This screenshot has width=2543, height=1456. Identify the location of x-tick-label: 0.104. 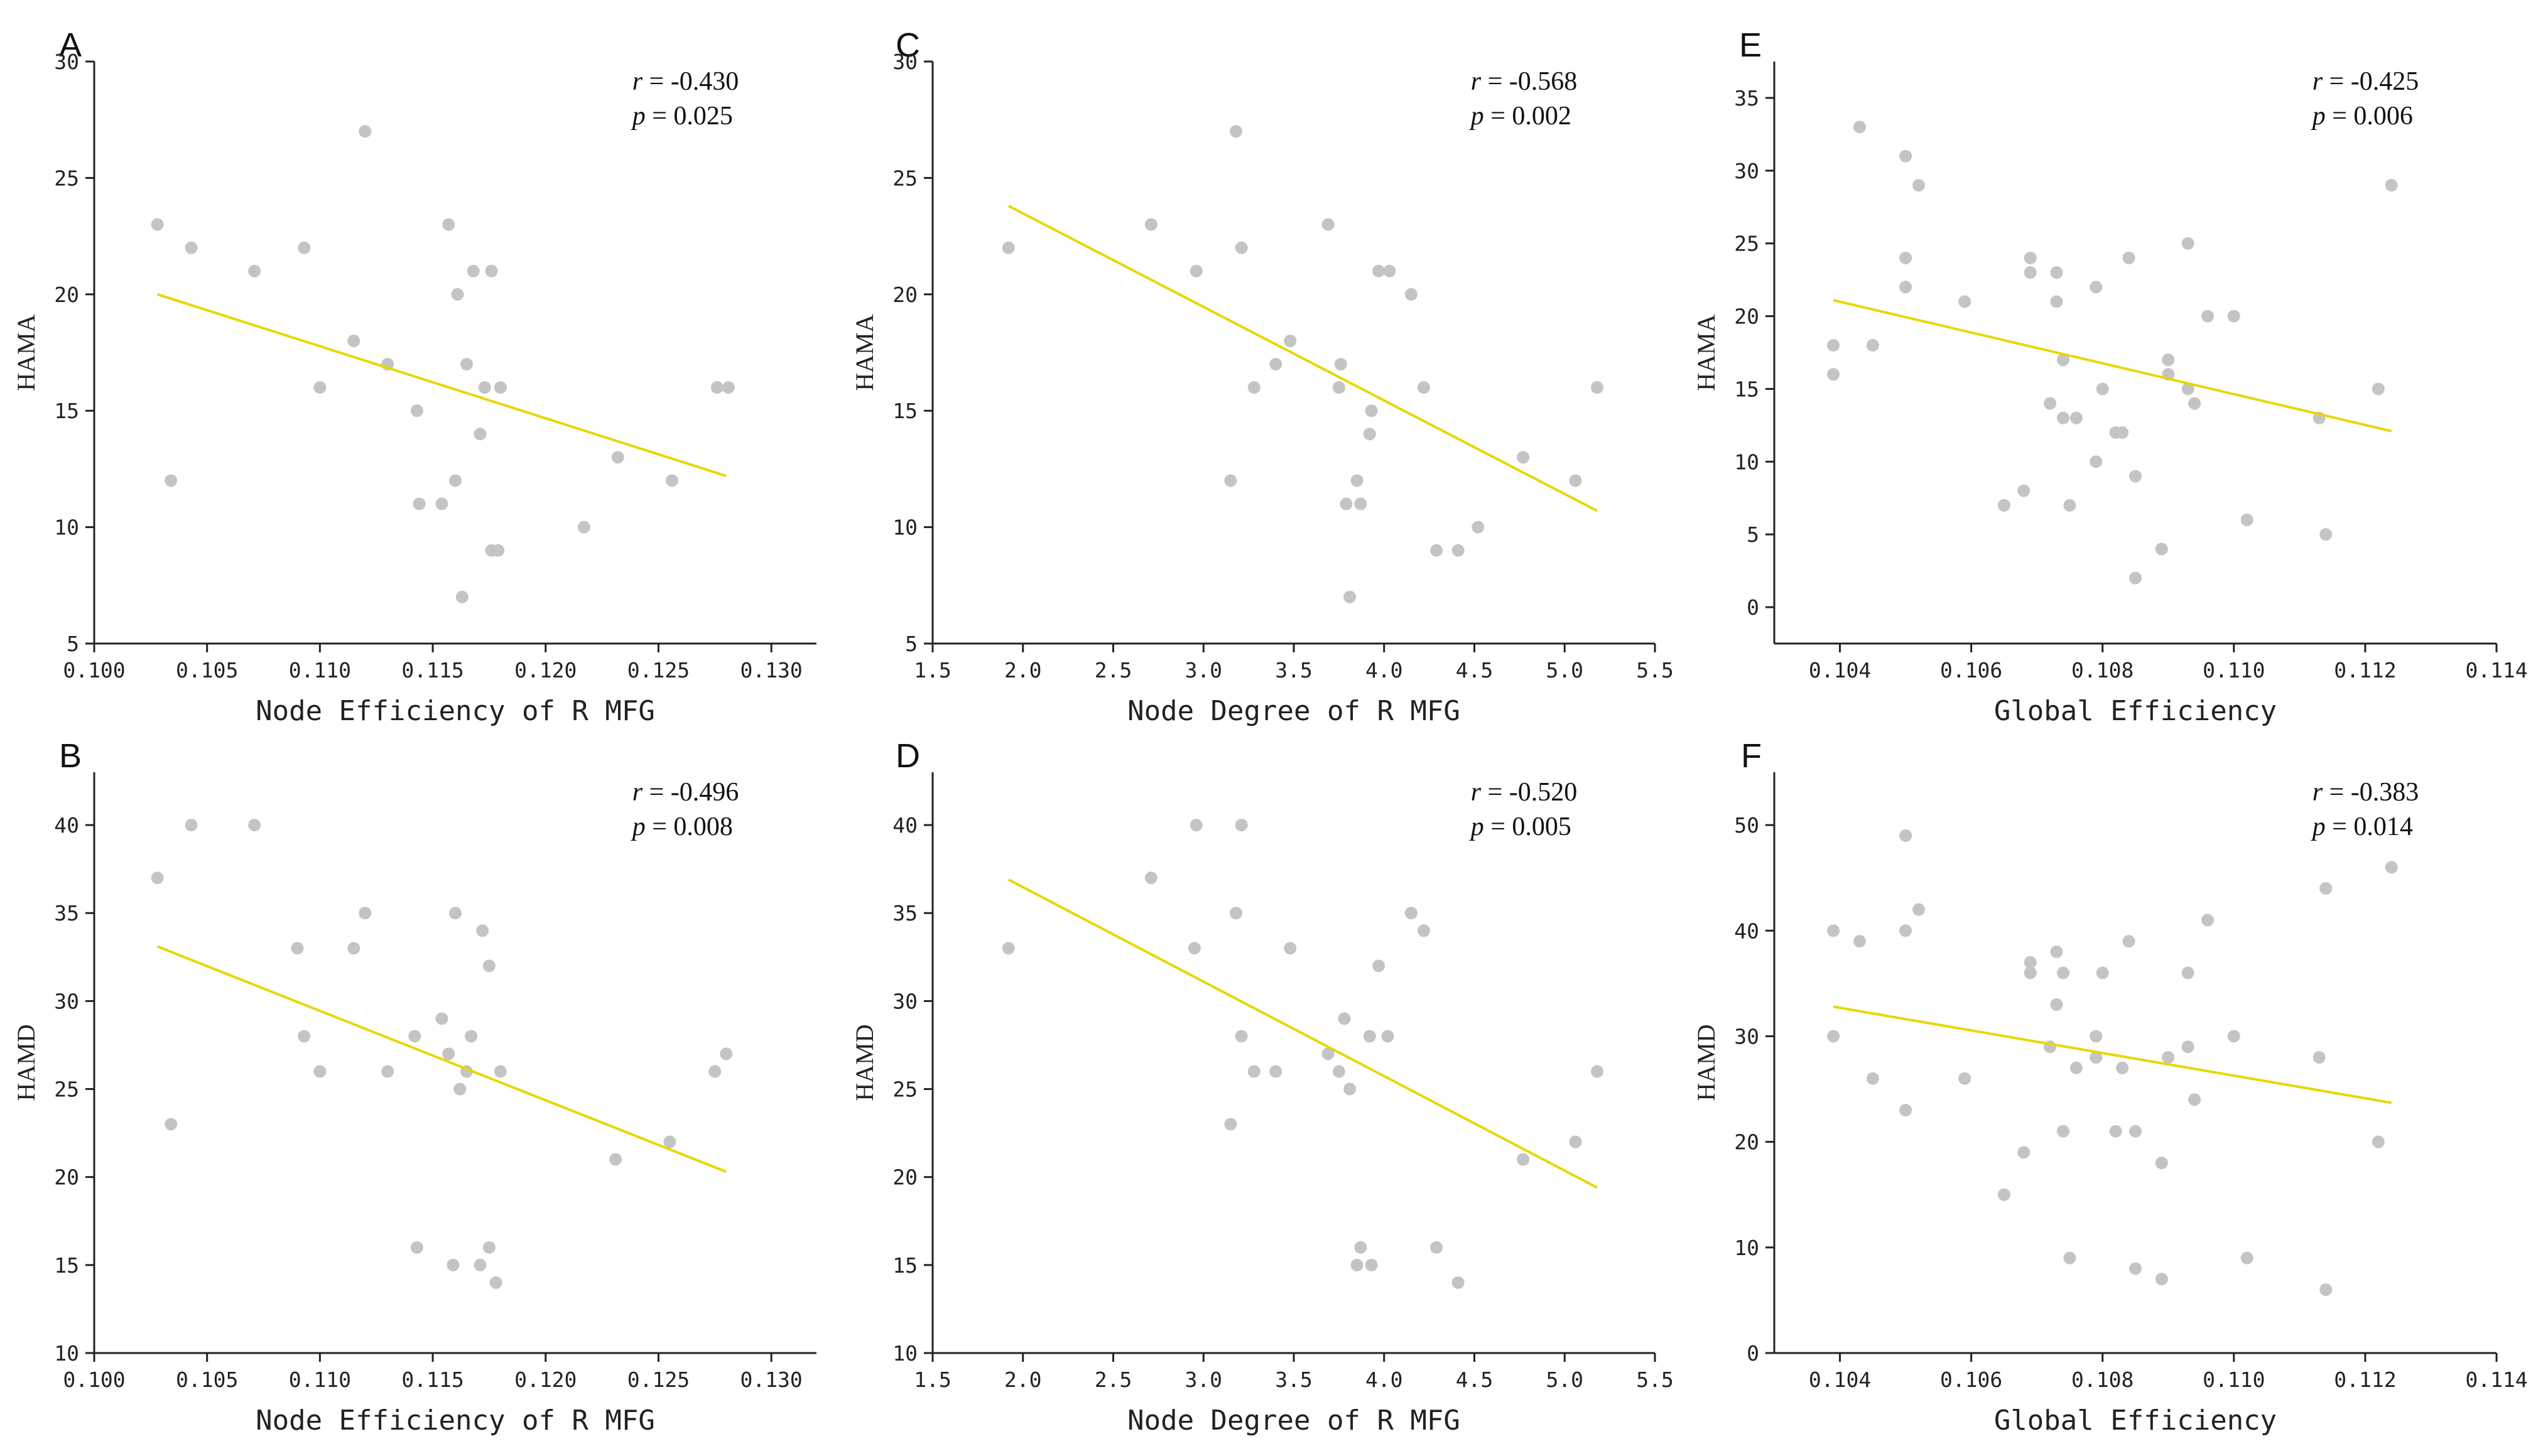
(1840, 670).